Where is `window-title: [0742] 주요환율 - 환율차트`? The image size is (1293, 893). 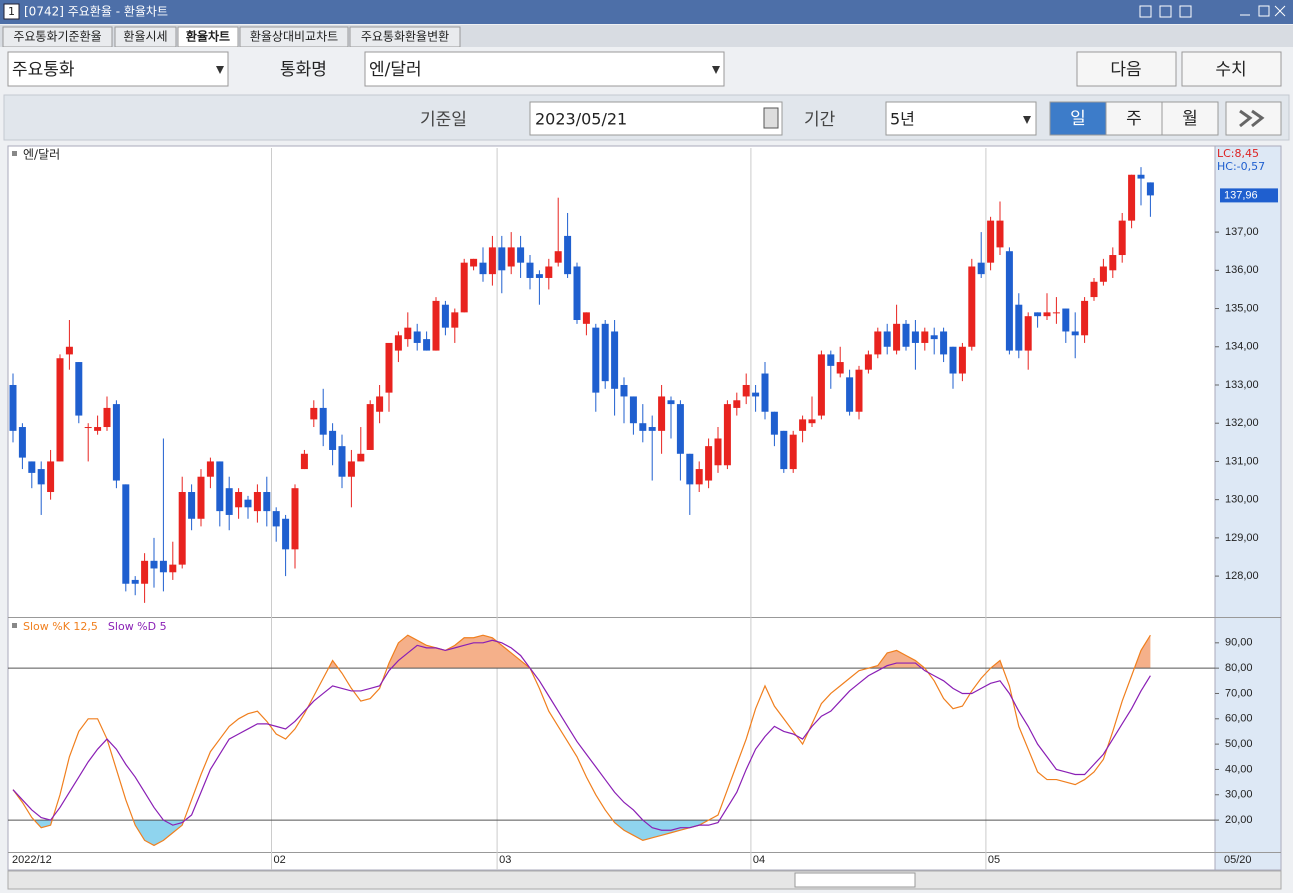
window-title: [0742] 주요환율 - 환율차트 is located at coordinates (96, 12).